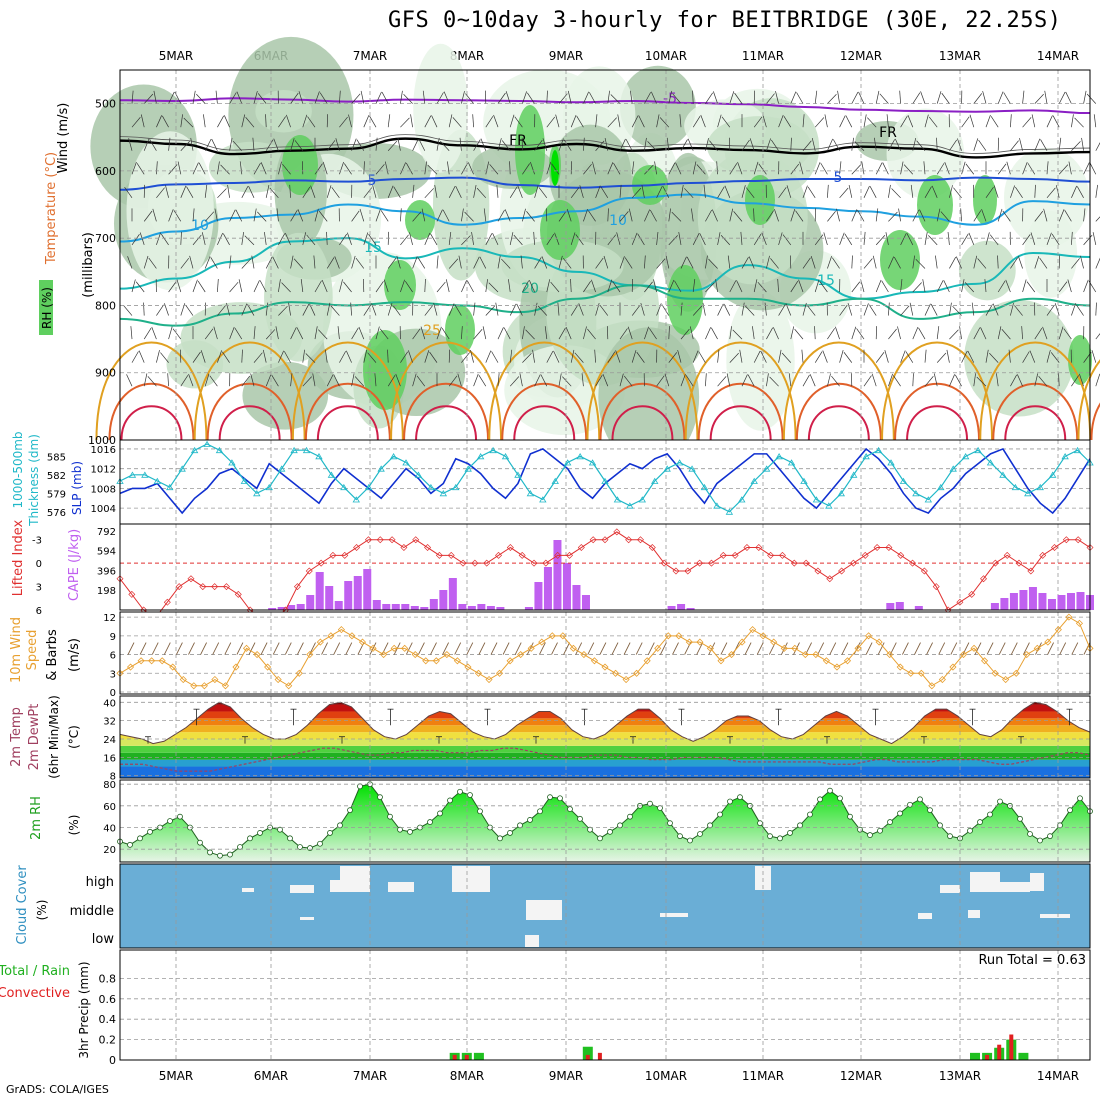 This screenshot has width=1100, height=1104. Describe the element at coordinates (84, 1009) in the screenshot. I see `p8-label-precip: 3hr Precip (mm)` at that location.